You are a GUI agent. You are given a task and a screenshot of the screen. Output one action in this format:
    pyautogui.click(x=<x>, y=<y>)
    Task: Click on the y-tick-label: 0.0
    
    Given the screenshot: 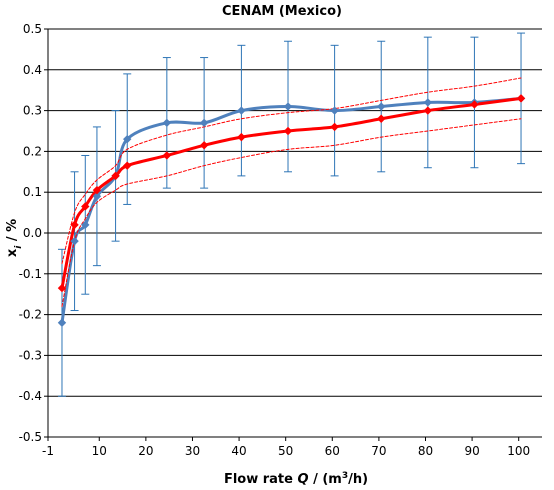 What is the action you would take?
    pyautogui.click(x=32, y=233)
    